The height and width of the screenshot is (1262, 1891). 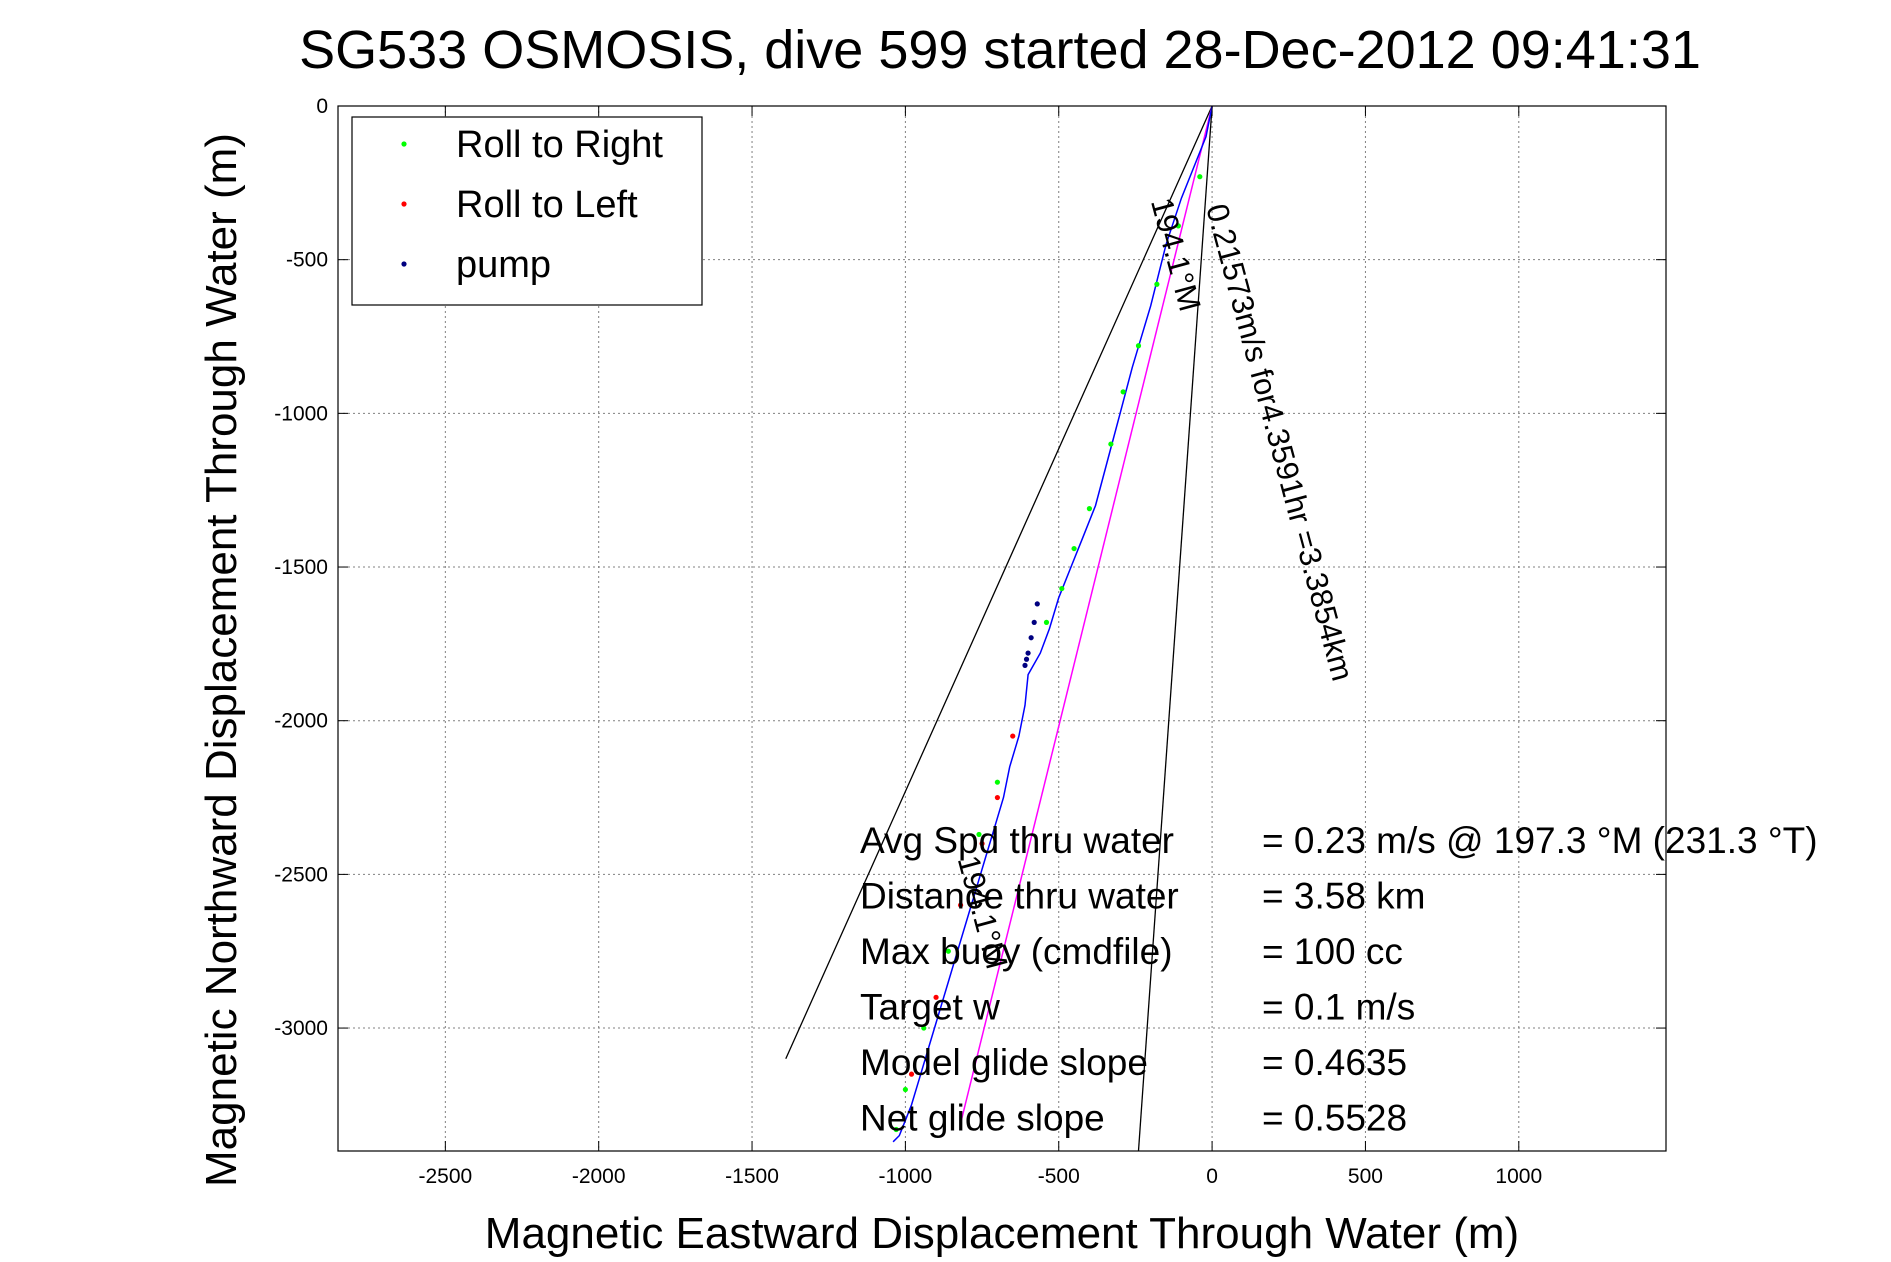 I want to click on info-value: = 0.1 m/s, so click(x=1338, y=1007).